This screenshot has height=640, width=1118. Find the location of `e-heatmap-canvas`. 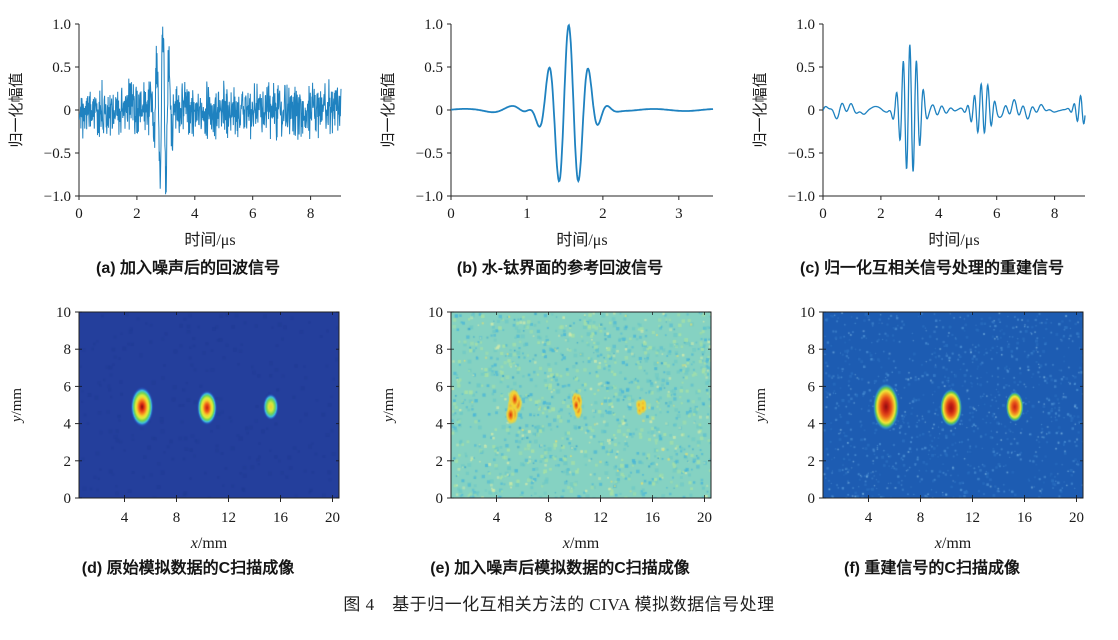

e-heatmap-canvas is located at coordinates (581, 405).